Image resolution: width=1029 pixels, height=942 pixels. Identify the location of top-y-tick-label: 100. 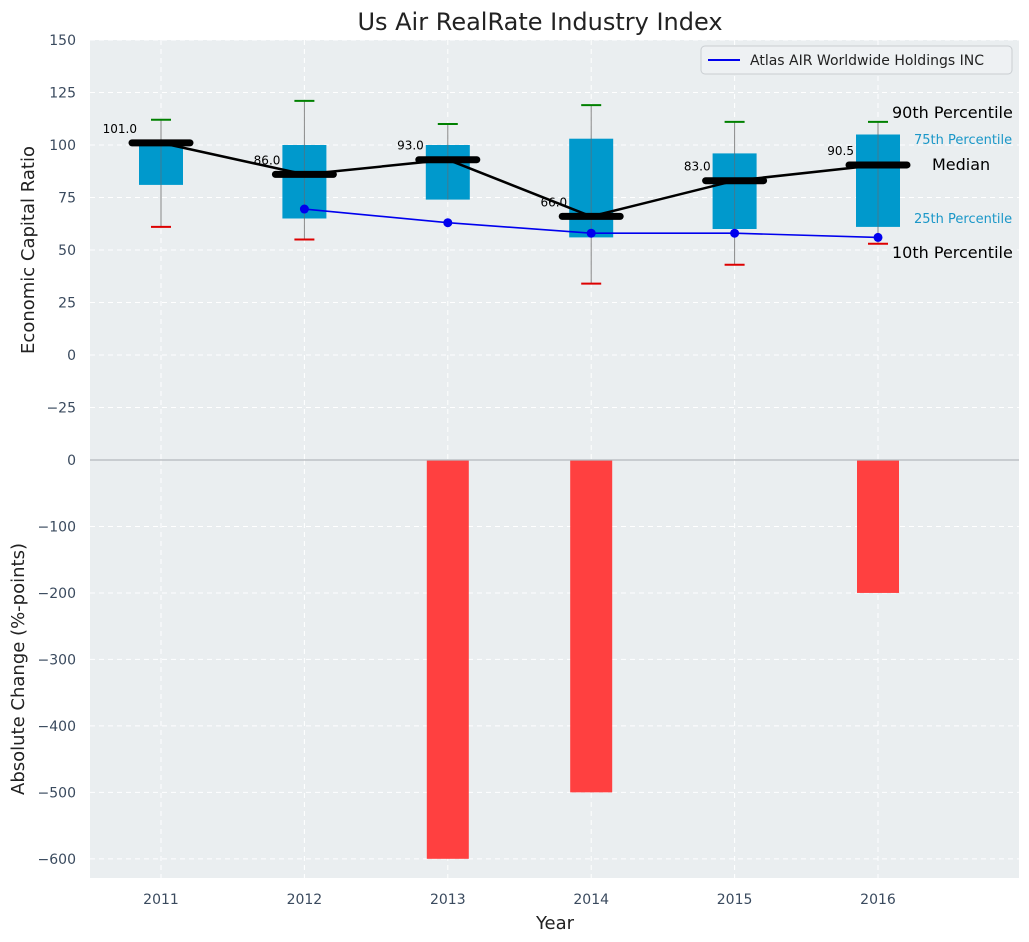
(62, 146).